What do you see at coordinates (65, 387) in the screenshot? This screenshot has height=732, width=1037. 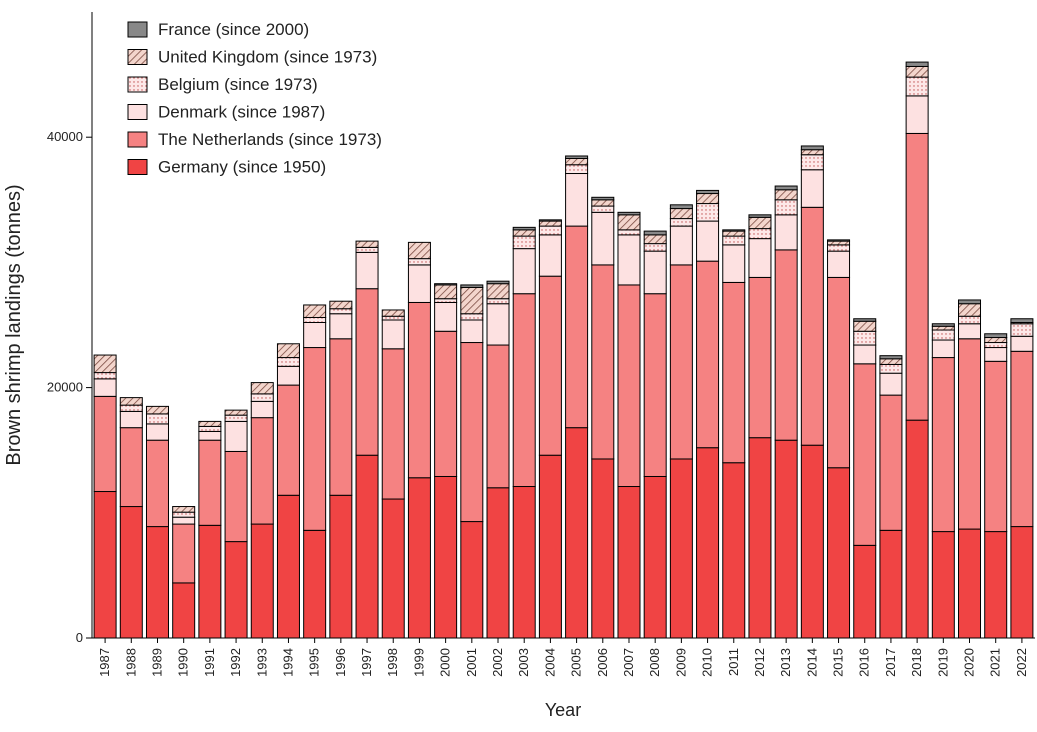 I see `y-tick-label: 20000` at bounding box center [65, 387].